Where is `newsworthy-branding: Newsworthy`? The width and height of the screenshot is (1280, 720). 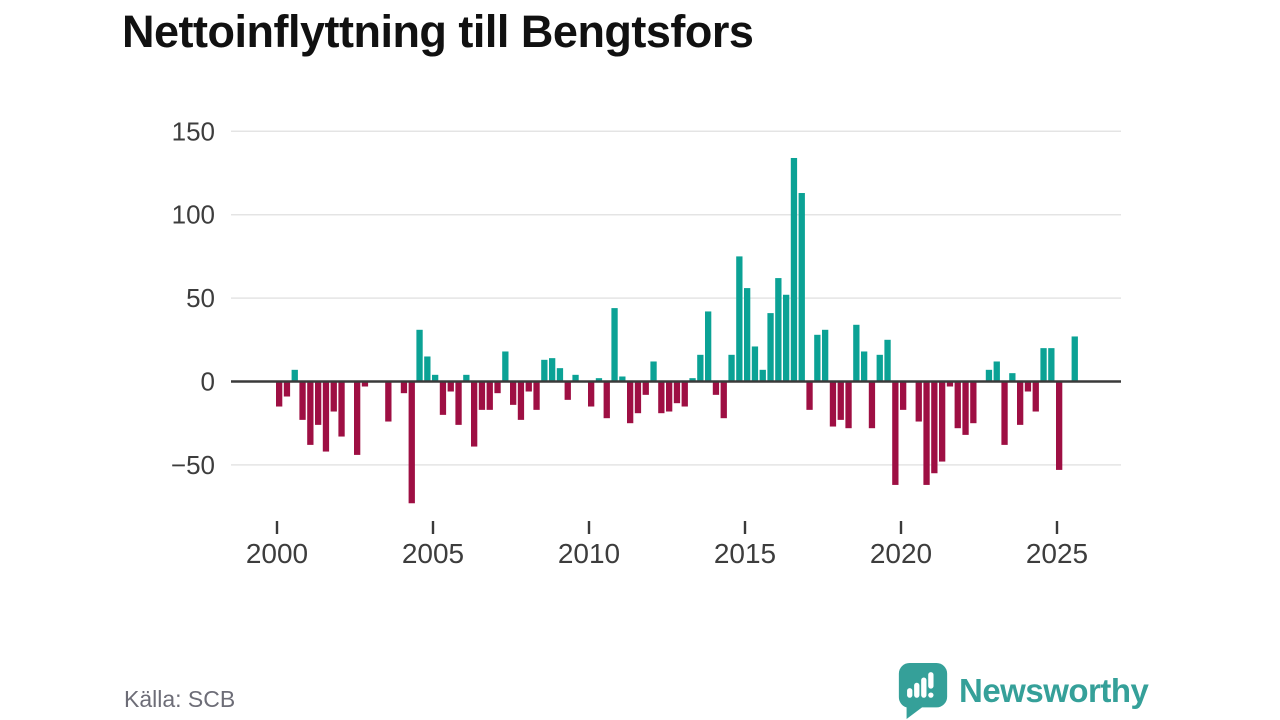
newsworthy-branding: Newsworthy is located at coordinates (1023, 691).